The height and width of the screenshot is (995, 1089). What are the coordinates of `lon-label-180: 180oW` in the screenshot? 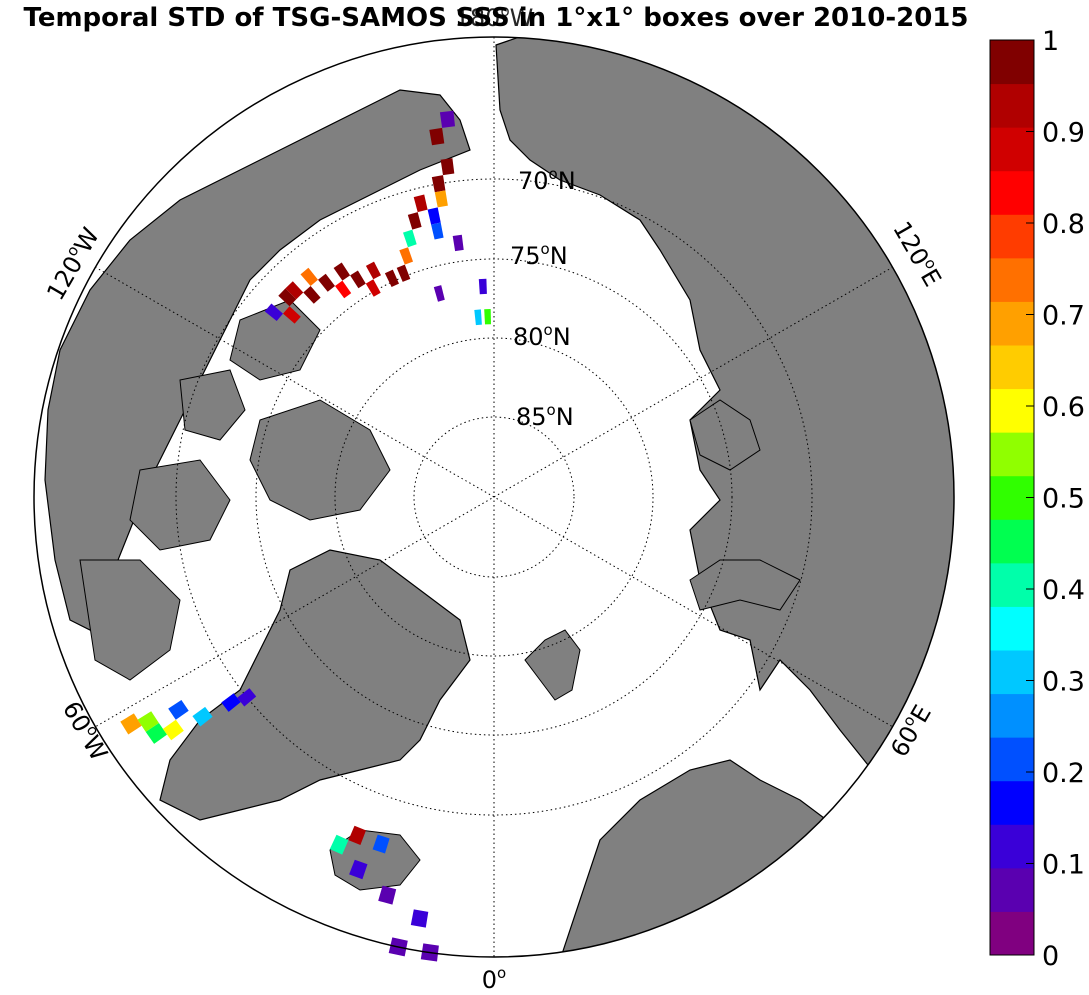 It's located at (494, 17).